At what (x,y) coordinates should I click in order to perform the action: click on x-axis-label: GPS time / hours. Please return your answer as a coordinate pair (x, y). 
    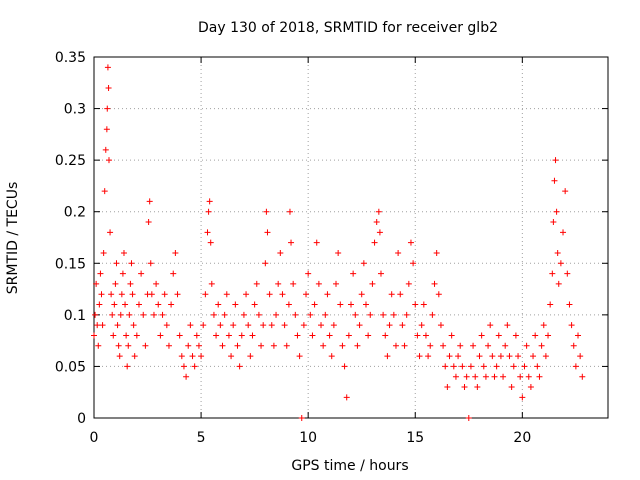
    Looking at the image, I should click on (349, 466).